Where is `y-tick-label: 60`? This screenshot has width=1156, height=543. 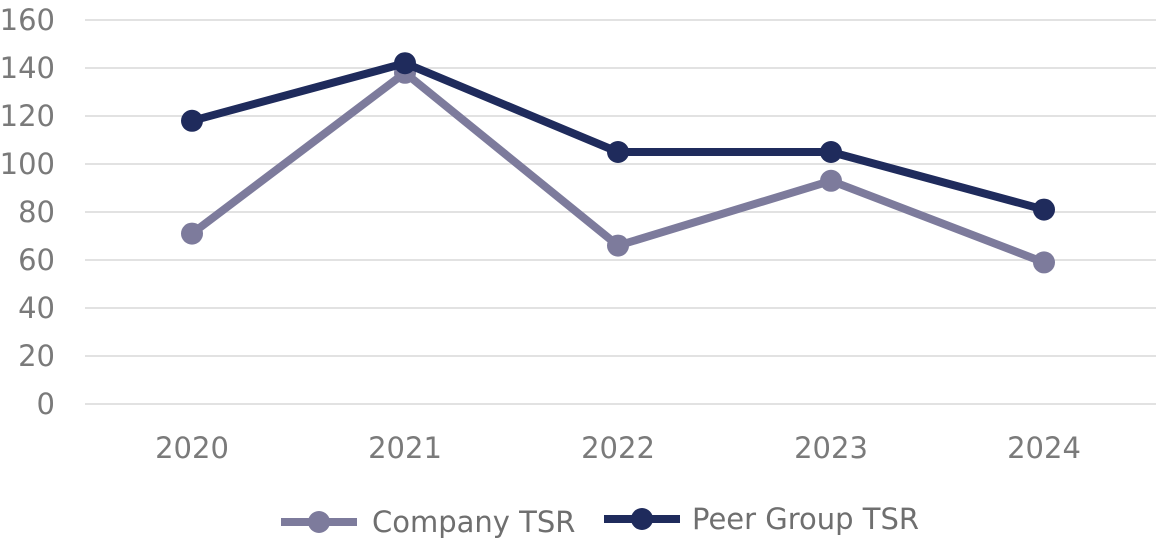 y-tick-label: 60 is located at coordinates (36, 260).